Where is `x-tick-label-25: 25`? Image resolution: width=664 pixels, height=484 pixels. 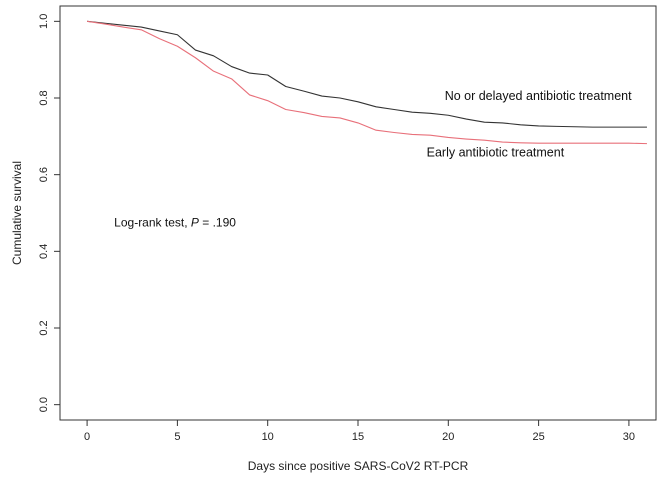 x-tick-label-25: 25 is located at coordinates (538, 437).